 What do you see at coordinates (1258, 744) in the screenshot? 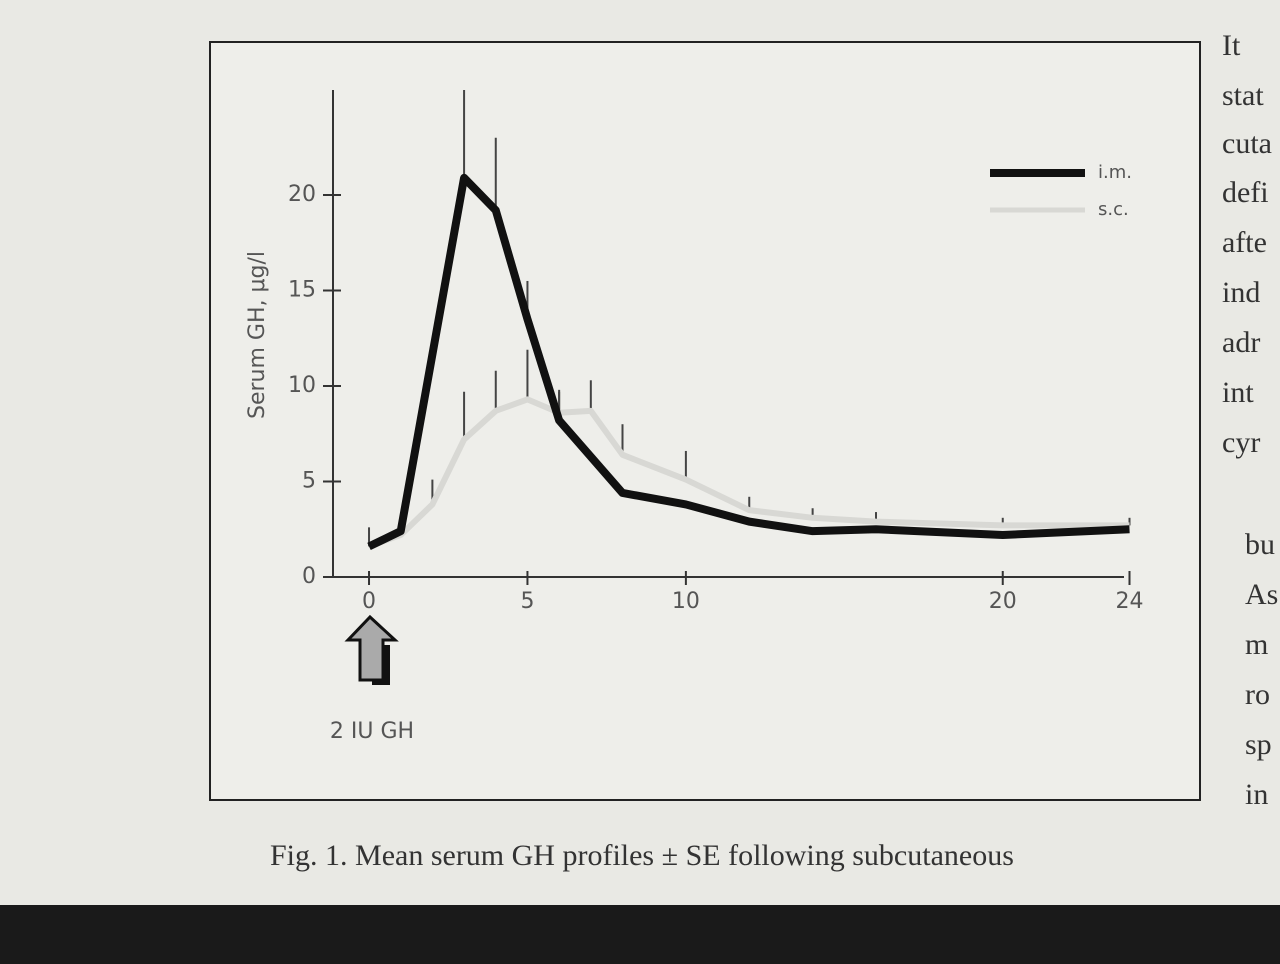
I see `side-text-line: sp` at bounding box center [1258, 744].